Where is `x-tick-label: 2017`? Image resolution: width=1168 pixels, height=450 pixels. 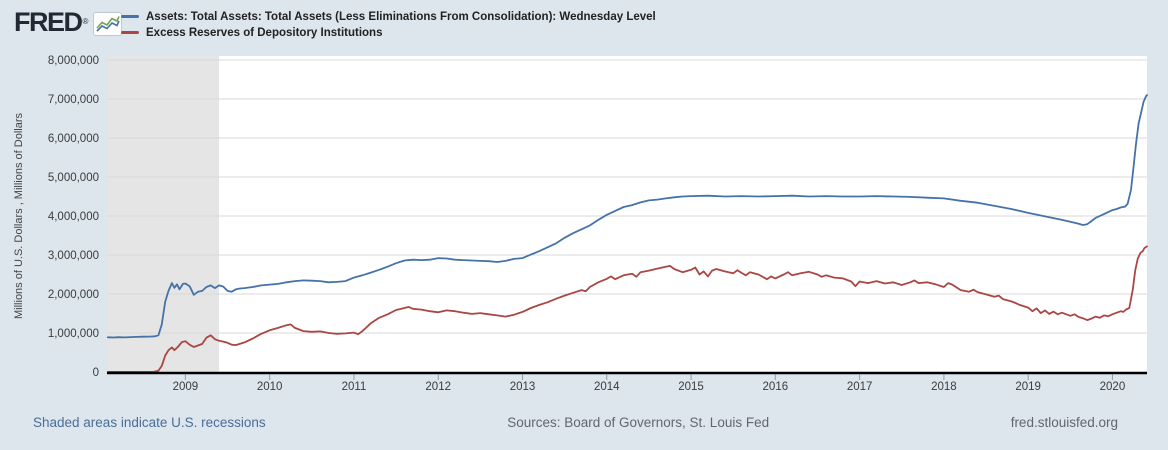 x-tick-label: 2017 is located at coordinates (860, 387).